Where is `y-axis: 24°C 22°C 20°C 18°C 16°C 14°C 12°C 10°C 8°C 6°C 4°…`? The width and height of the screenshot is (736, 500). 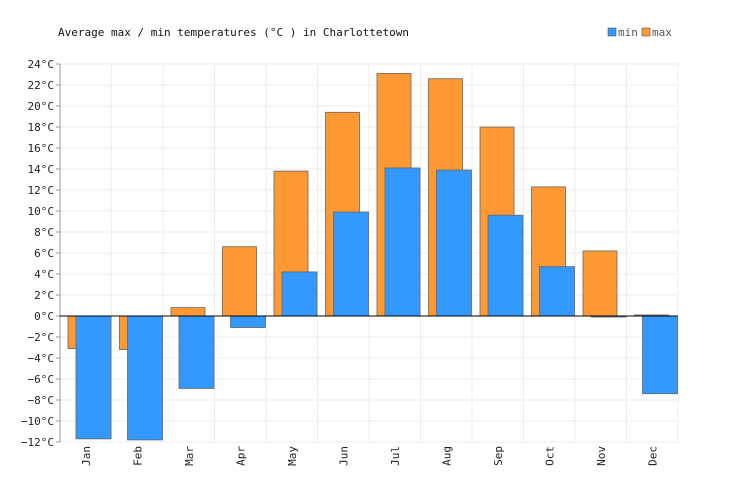
y-axis: 24°C 22°C 20°C 18°C 16°C 14°C 12°C 10°C 8°C 6°C 4°… is located at coordinates (37, 253).